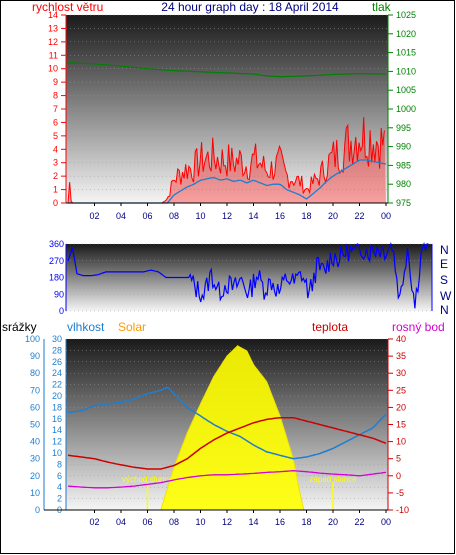 This screenshot has width=456, height=555. I want to click on x-tick-label: 18, so click(306, 216).